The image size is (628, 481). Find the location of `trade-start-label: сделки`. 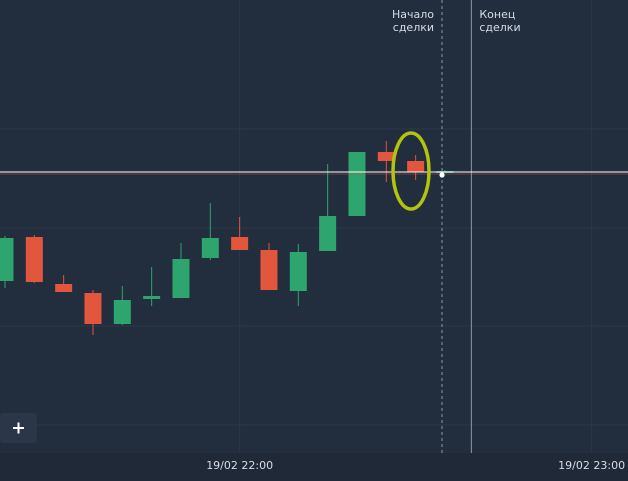

trade-start-label: сделки is located at coordinates (413, 27).